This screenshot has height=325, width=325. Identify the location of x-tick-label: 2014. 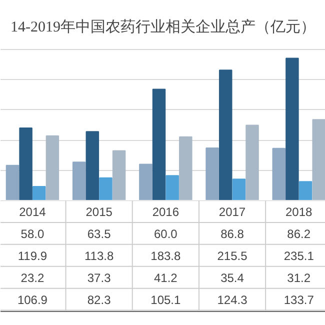
(32, 211).